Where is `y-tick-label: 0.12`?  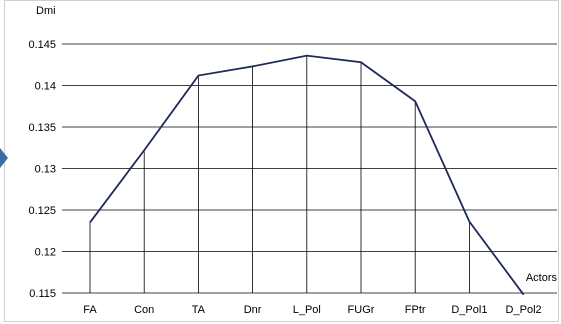
y-tick-label: 0.12 is located at coordinates (45, 253).